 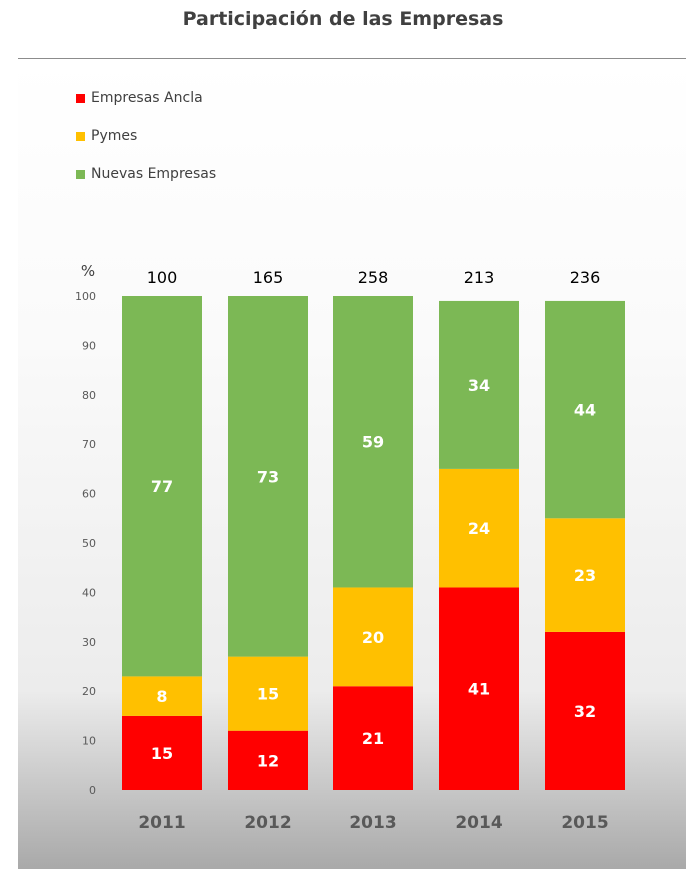 What do you see at coordinates (114, 136) in the screenshot?
I see `legend-label-pymes: Pymes` at bounding box center [114, 136].